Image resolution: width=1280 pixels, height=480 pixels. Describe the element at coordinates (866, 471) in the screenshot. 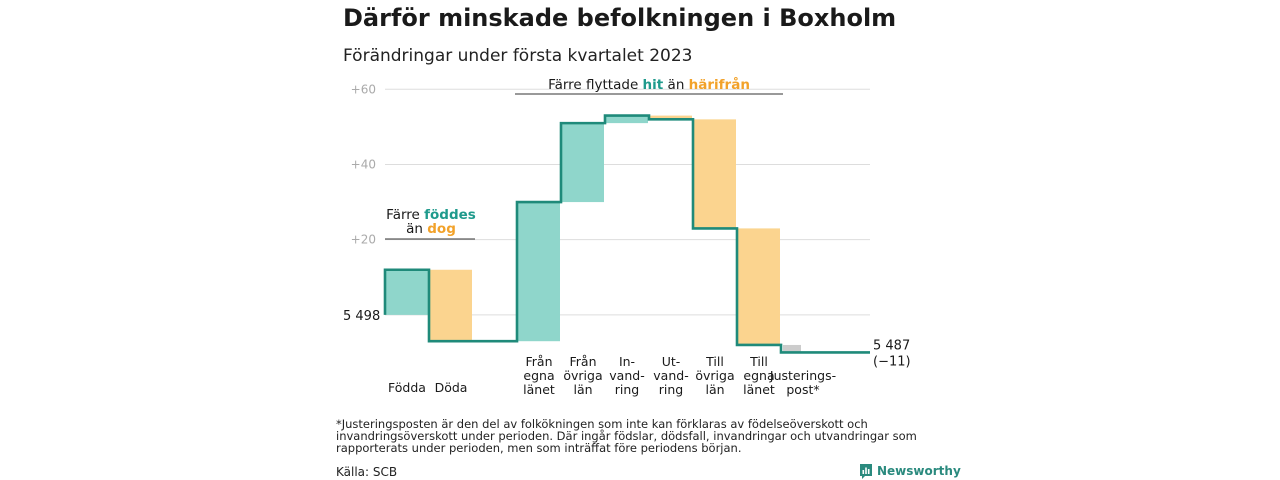

I see `bar-chart-icon` at that location.